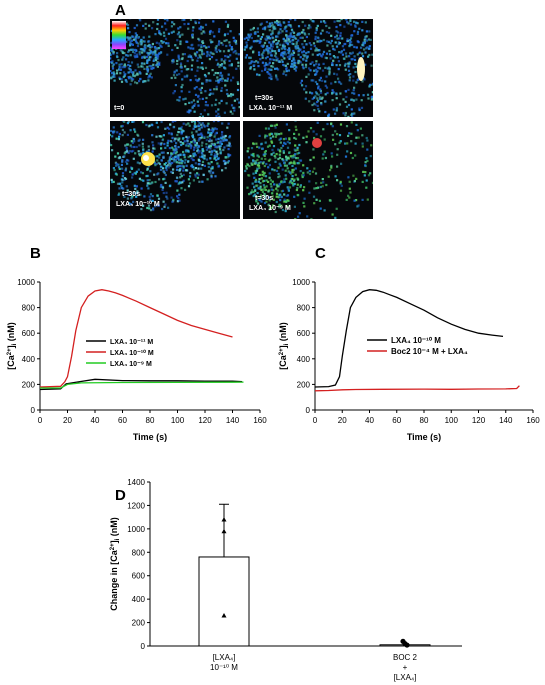 The width and height of the screenshot is (545, 685). Describe the element at coordinates (304, 333) in the screenshot. I see `y-tick-label: 600` at that location.